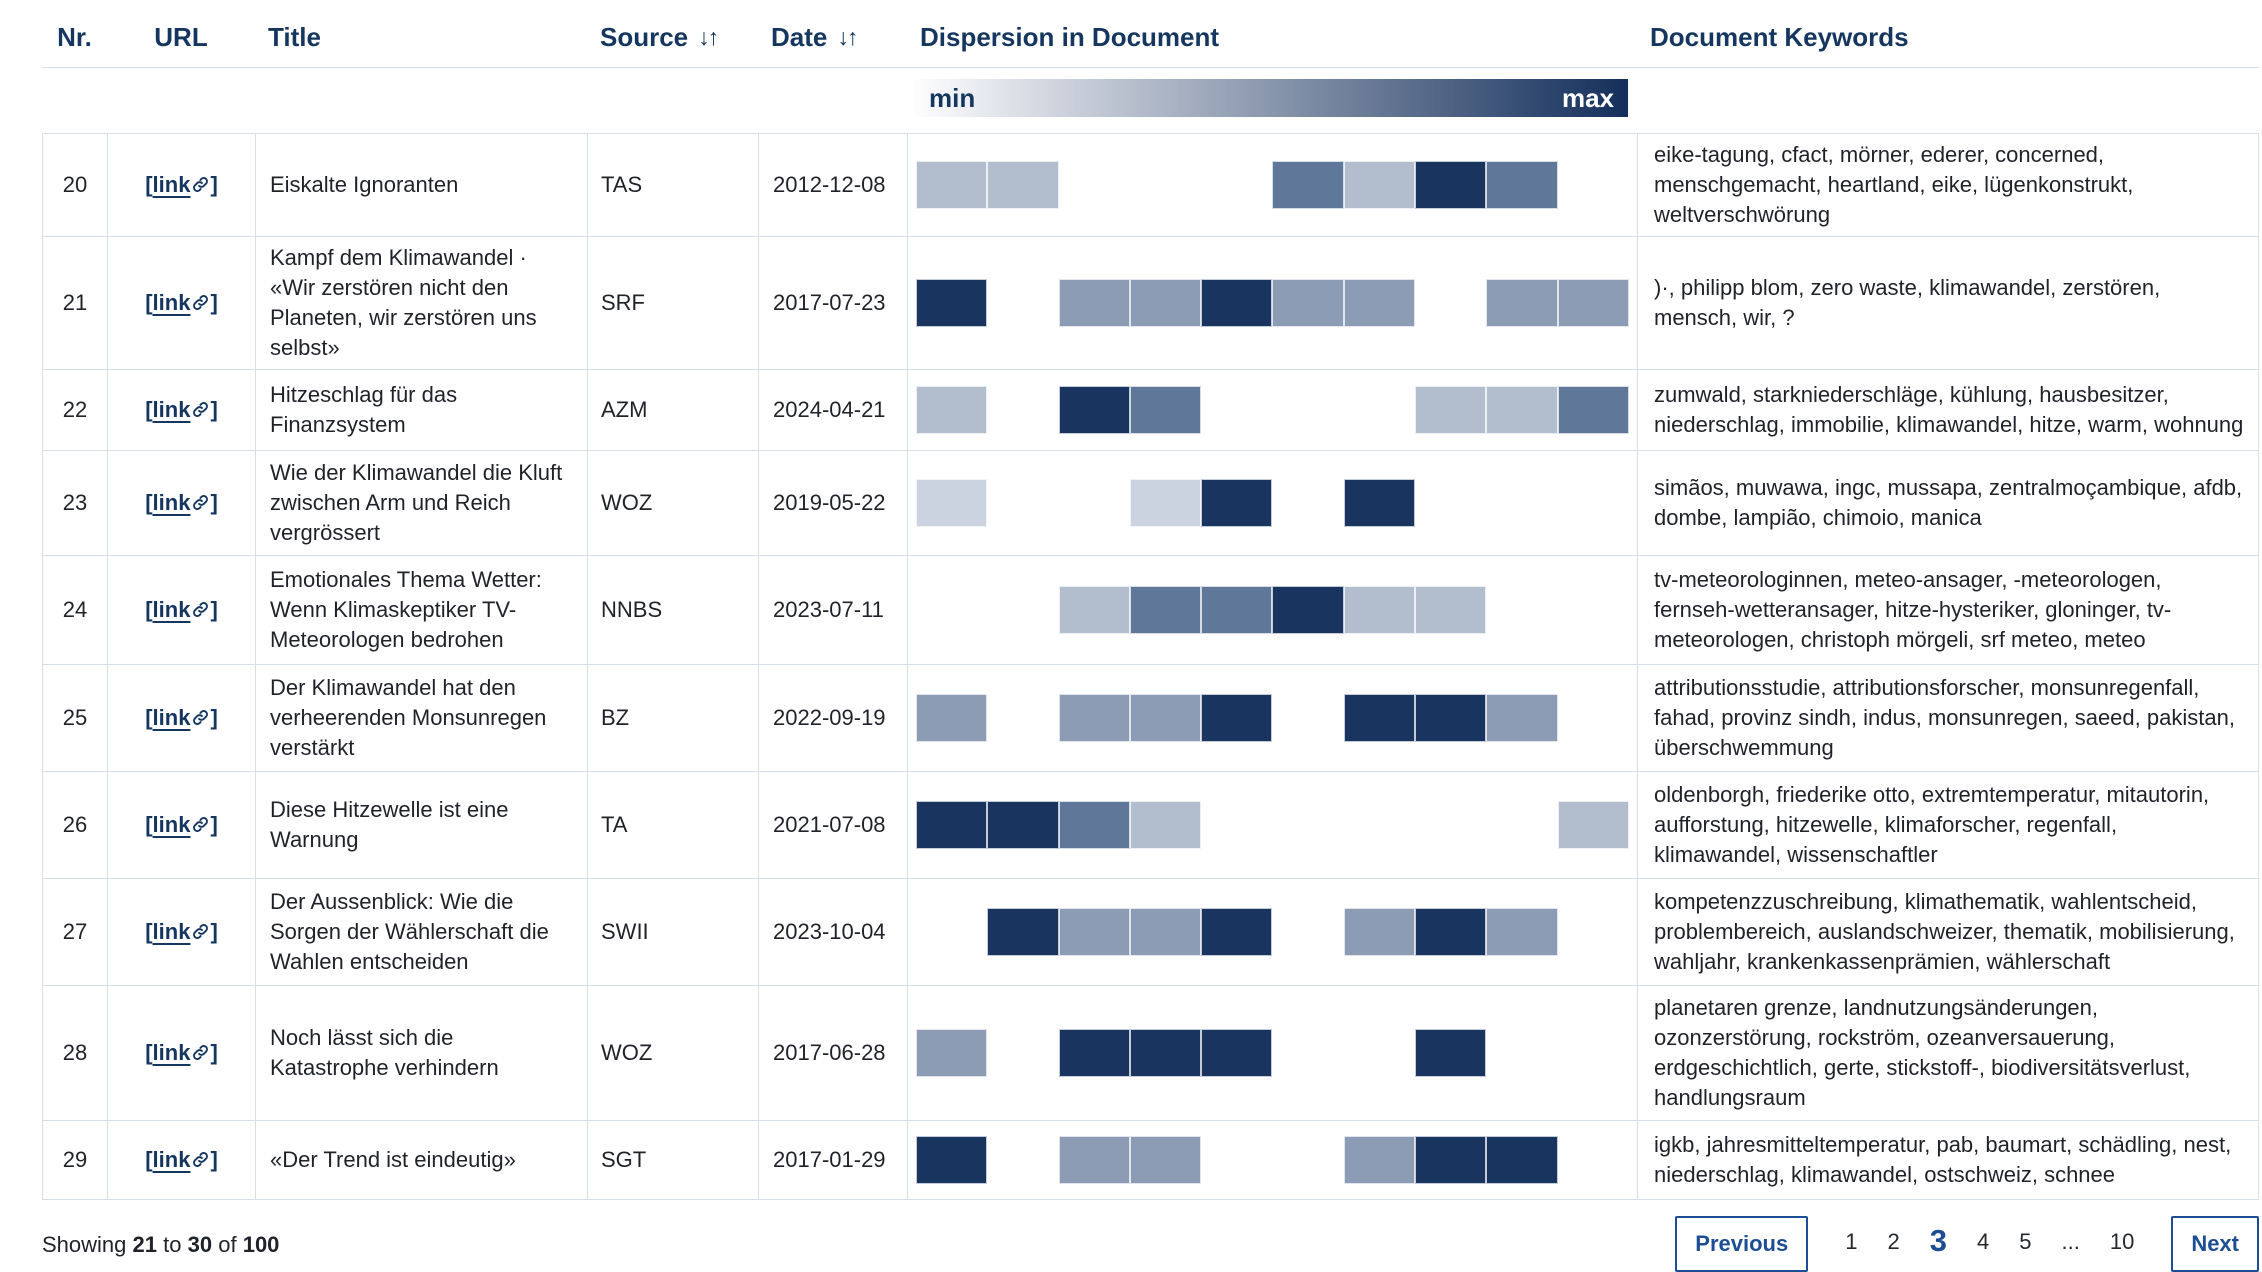  What do you see at coordinates (1938, 1240) in the screenshot?
I see `page-number-current: 3` at bounding box center [1938, 1240].